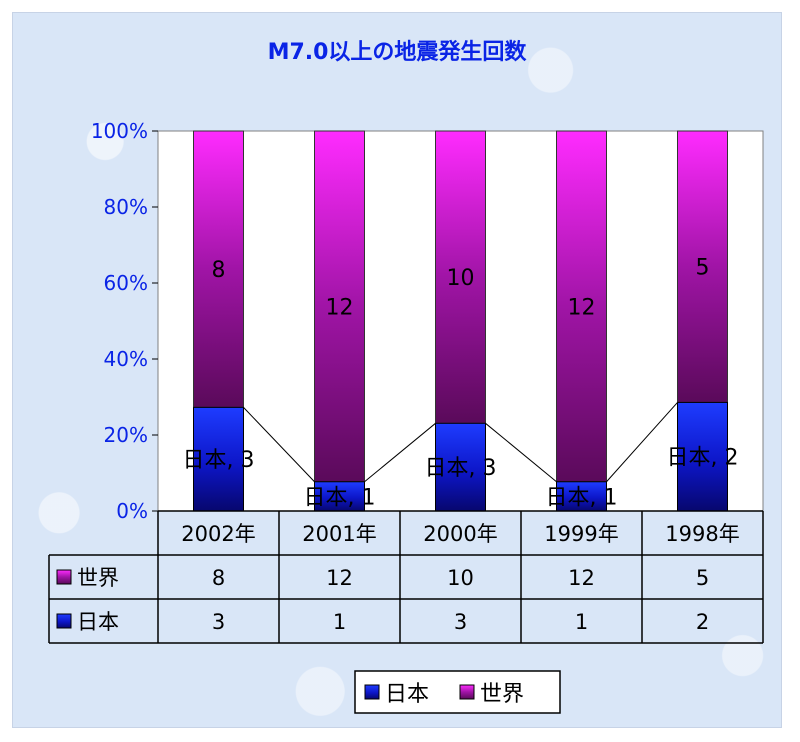 This screenshot has width=800, height=742. I want to click on legend: 日本 世界, so click(457, 692).